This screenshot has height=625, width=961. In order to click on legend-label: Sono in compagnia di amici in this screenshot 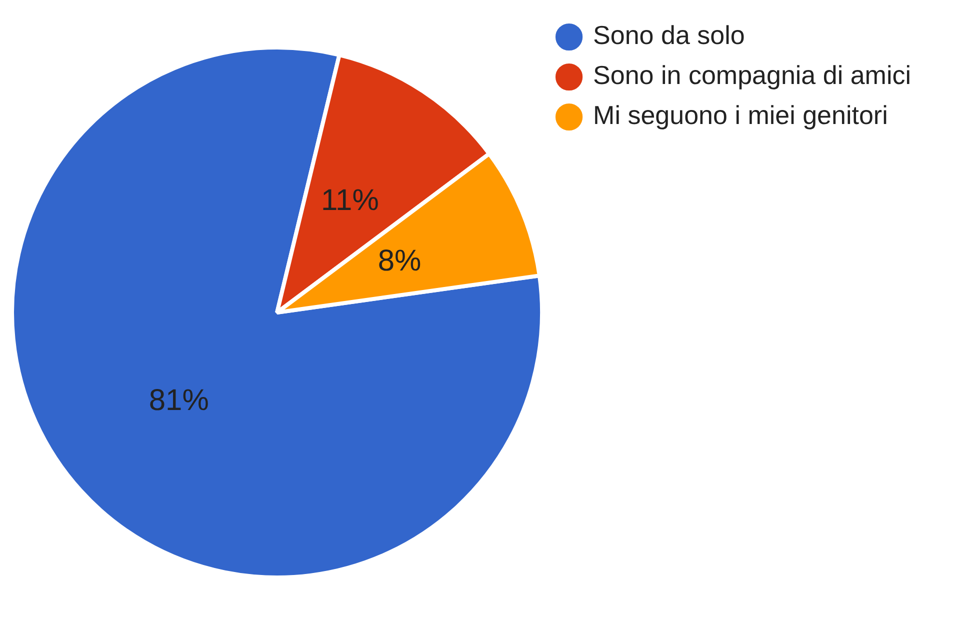, I will do `click(752, 75)`.